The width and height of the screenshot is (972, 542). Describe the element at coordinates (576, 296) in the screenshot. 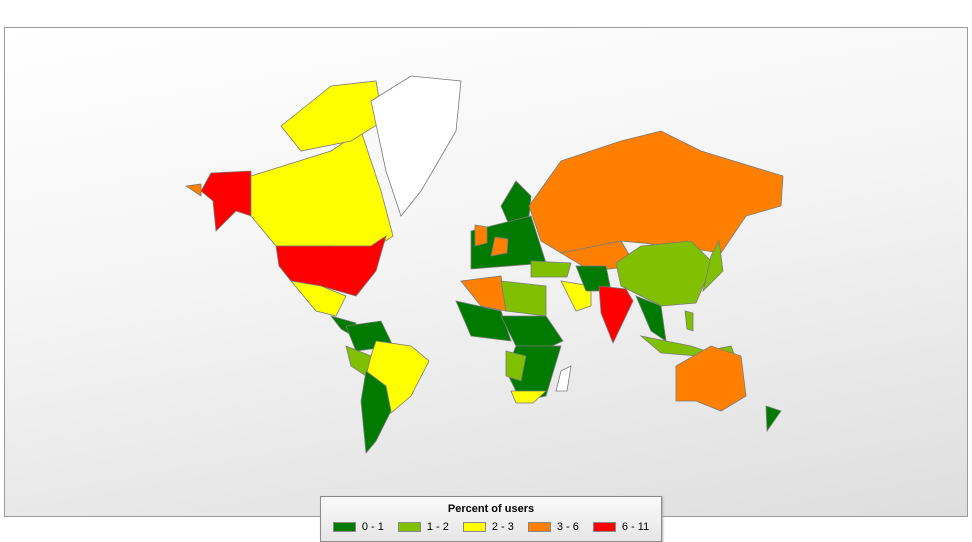

I see `region-saudi-arabia` at that location.